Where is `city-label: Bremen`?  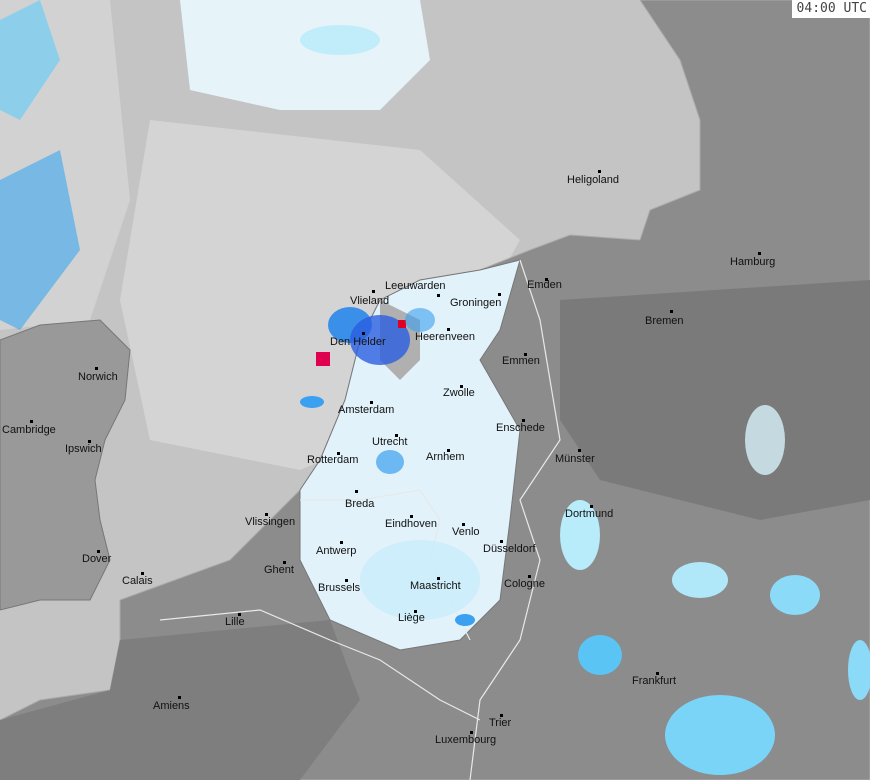
city-label: Bremen is located at coordinates (664, 321).